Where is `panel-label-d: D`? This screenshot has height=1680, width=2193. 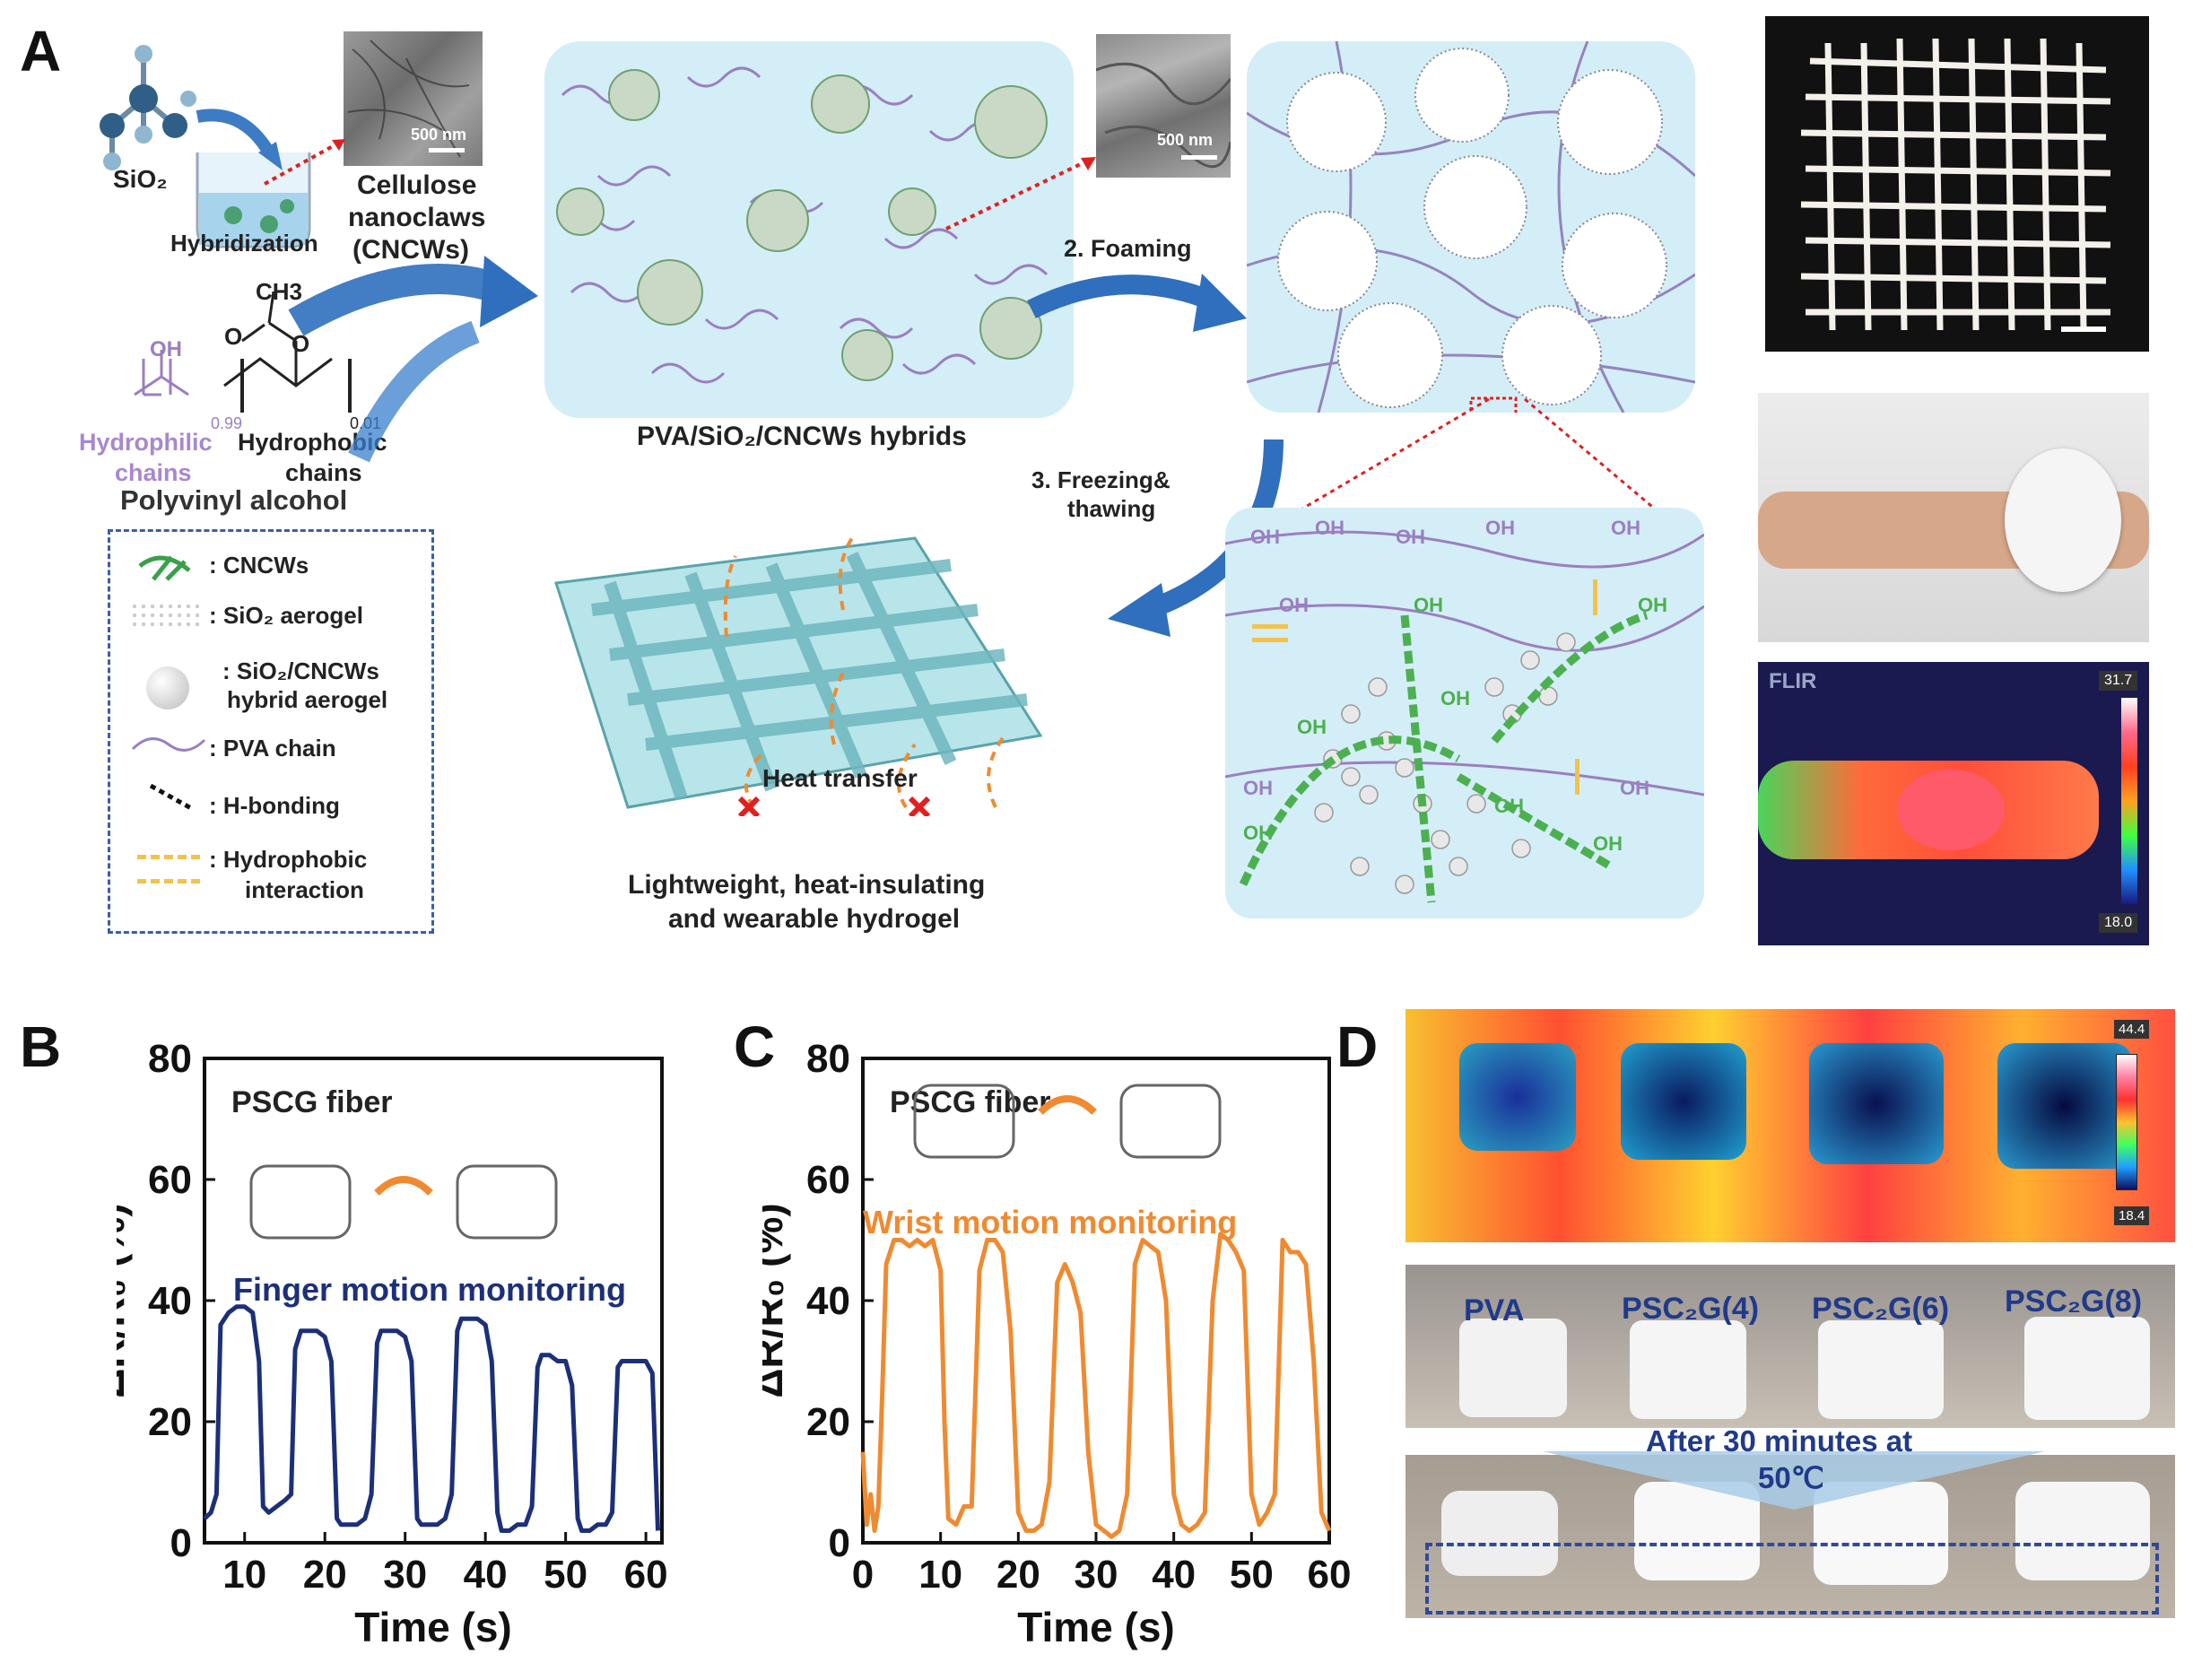 panel-label-d: D is located at coordinates (1357, 1046).